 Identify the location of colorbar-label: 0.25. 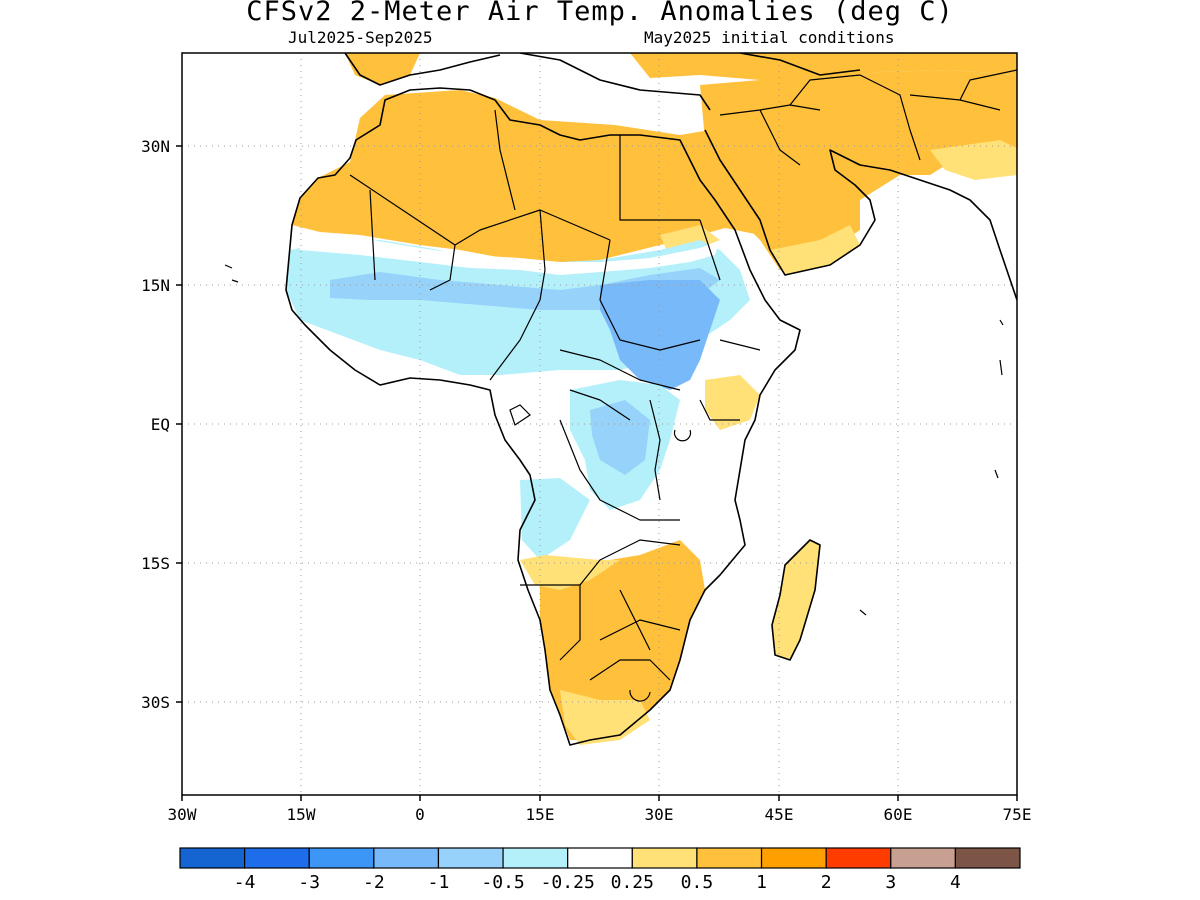
(632, 882).